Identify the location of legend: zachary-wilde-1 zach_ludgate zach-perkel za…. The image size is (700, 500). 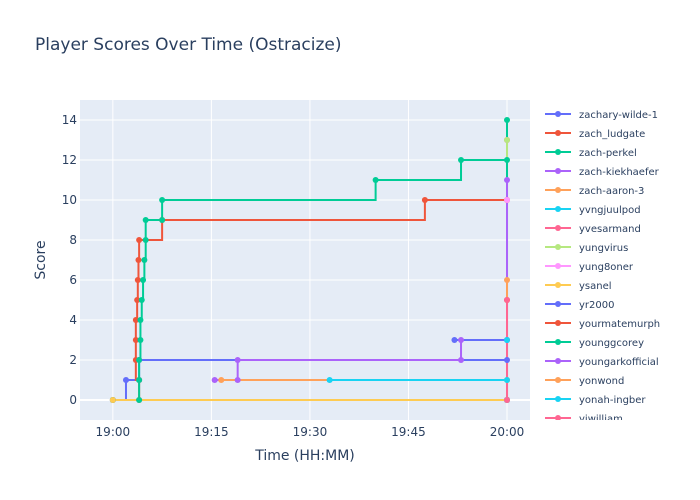
(602, 267).